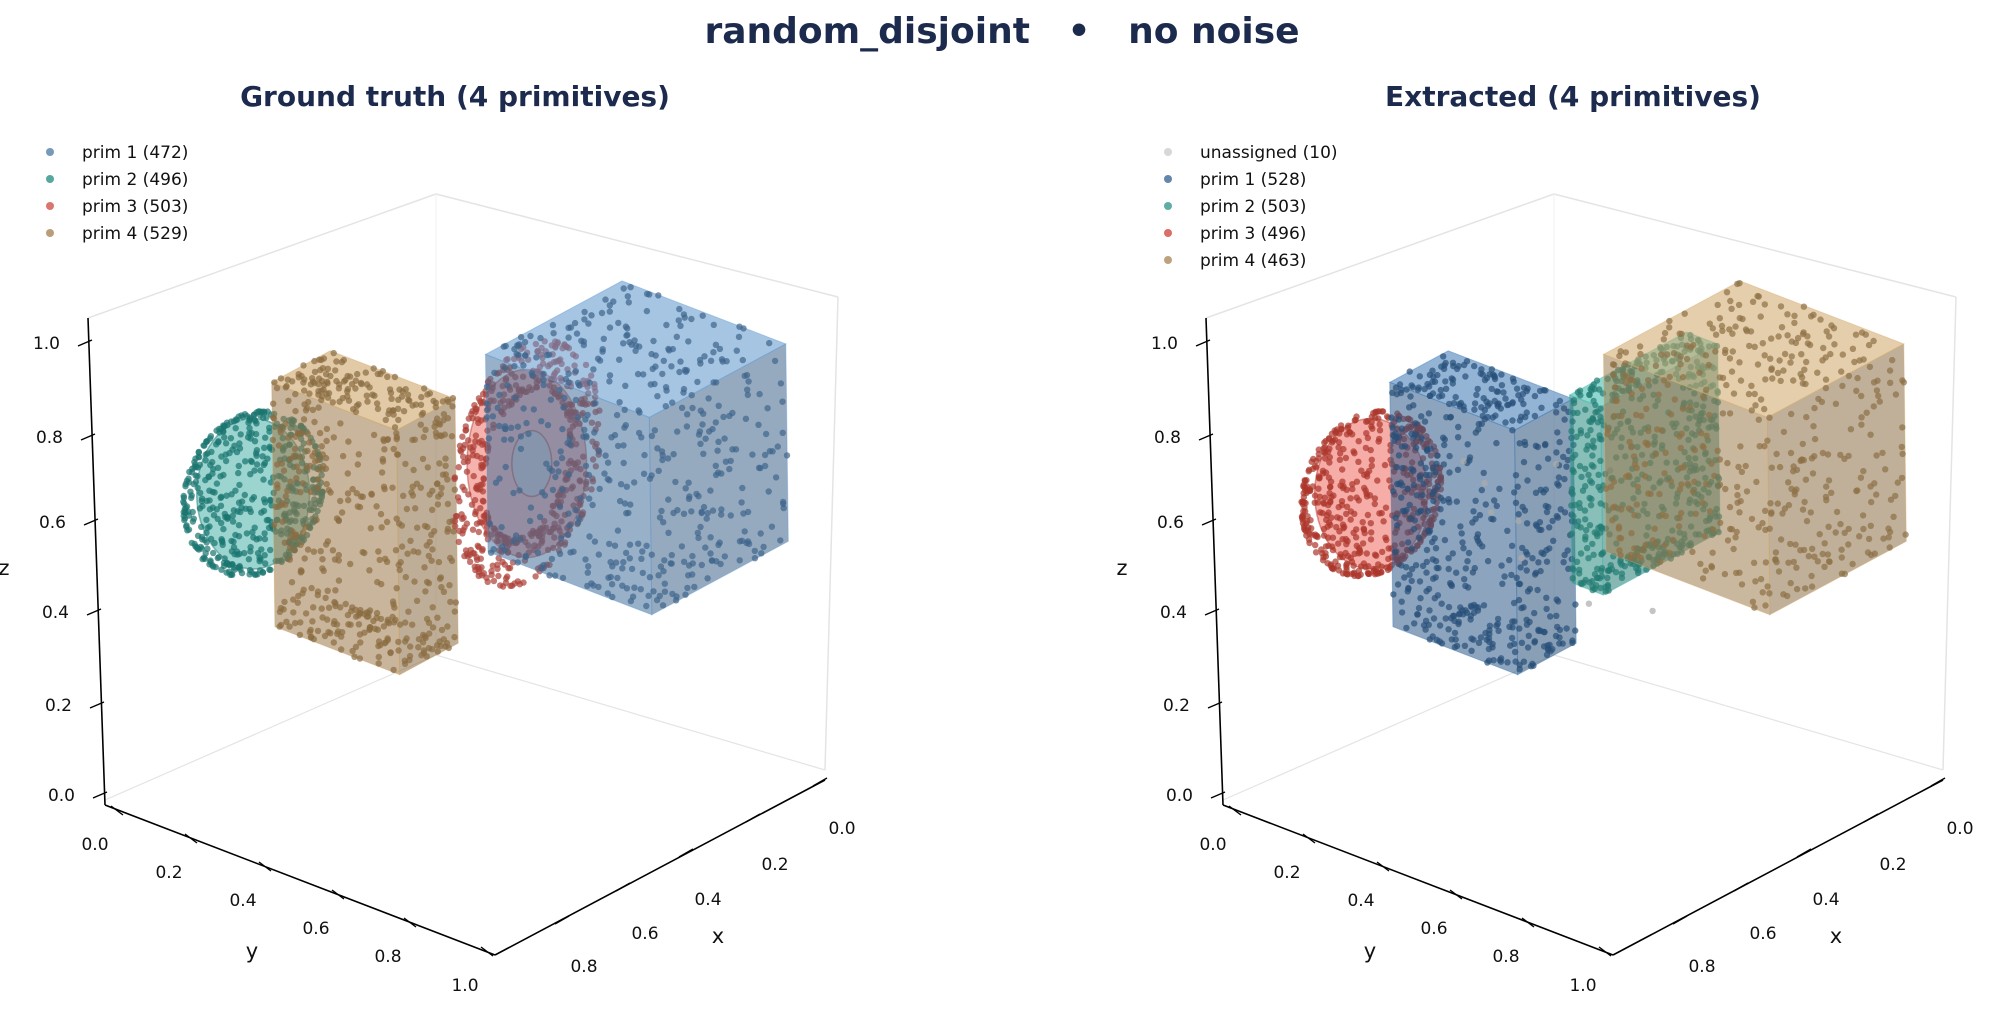 The height and width of the screenshot is (1011, 2004). What do you see at coordinates (1370, 951) in the screenshot?
I see `y-axis-label: y` at bounding box center [1370, 951].